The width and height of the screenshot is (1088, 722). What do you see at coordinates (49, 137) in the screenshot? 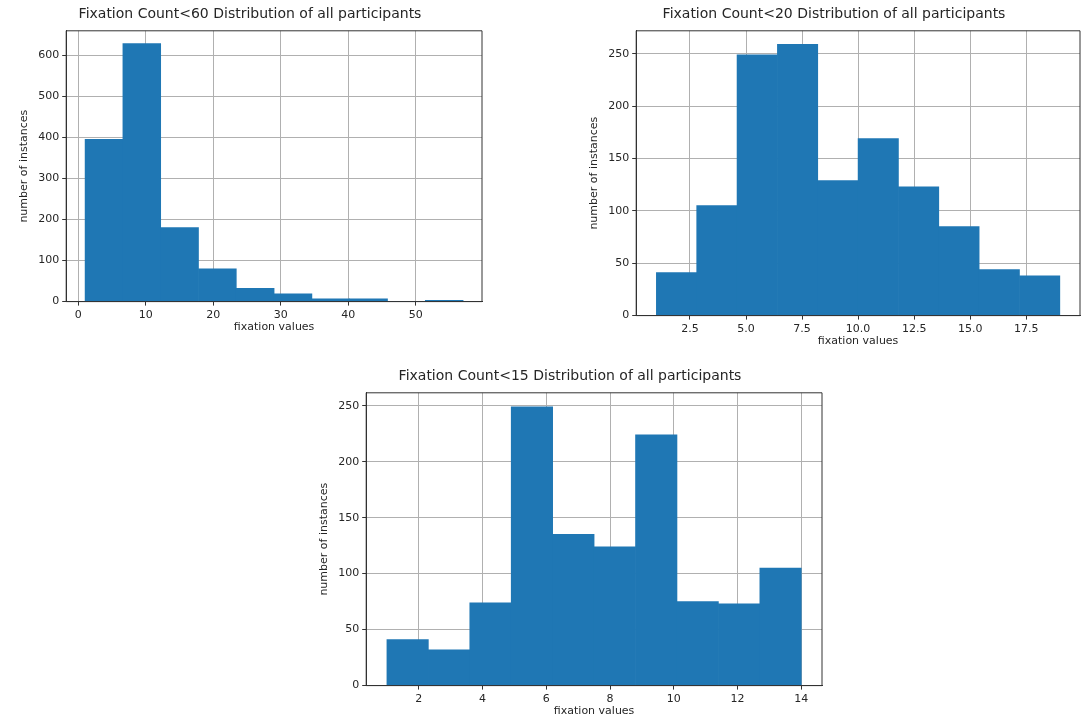
I see `y-tick-label: 400` at bounding box center [49, 137].